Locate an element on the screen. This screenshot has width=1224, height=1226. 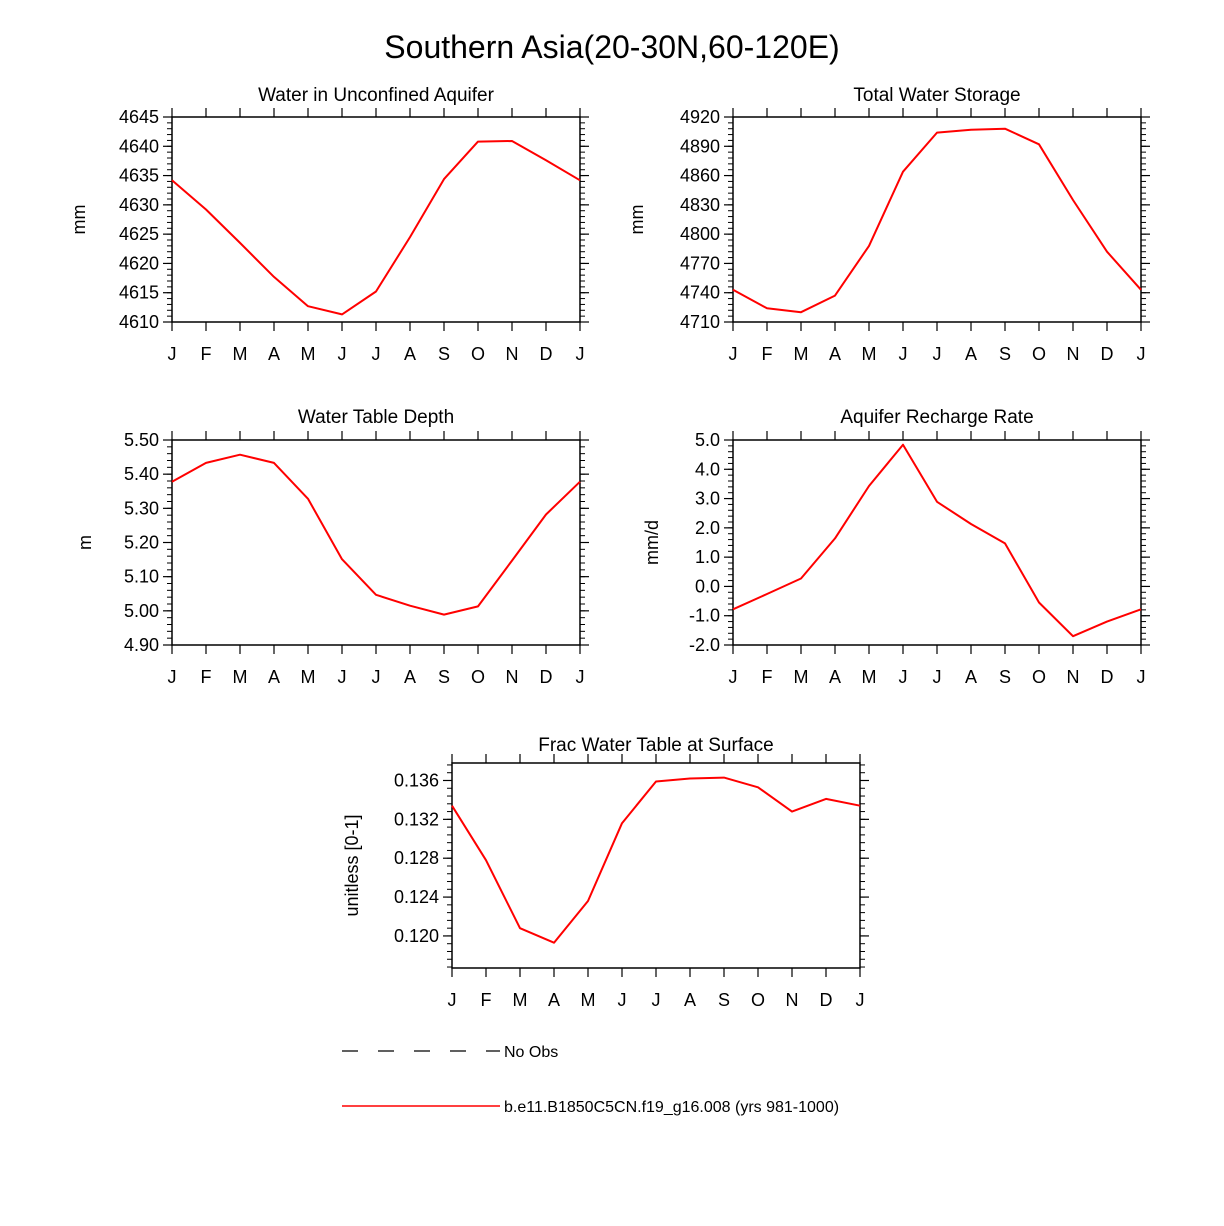
panel-title: Water in Unconfined Aquifer is located at coordinates (376, 95).